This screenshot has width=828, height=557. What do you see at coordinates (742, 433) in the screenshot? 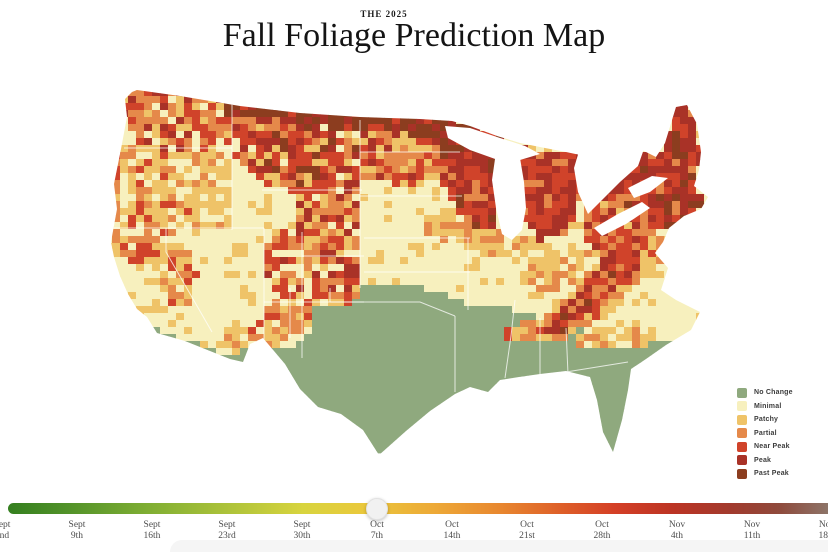
I see `partial-swatch` at bounding box center [742, 433].